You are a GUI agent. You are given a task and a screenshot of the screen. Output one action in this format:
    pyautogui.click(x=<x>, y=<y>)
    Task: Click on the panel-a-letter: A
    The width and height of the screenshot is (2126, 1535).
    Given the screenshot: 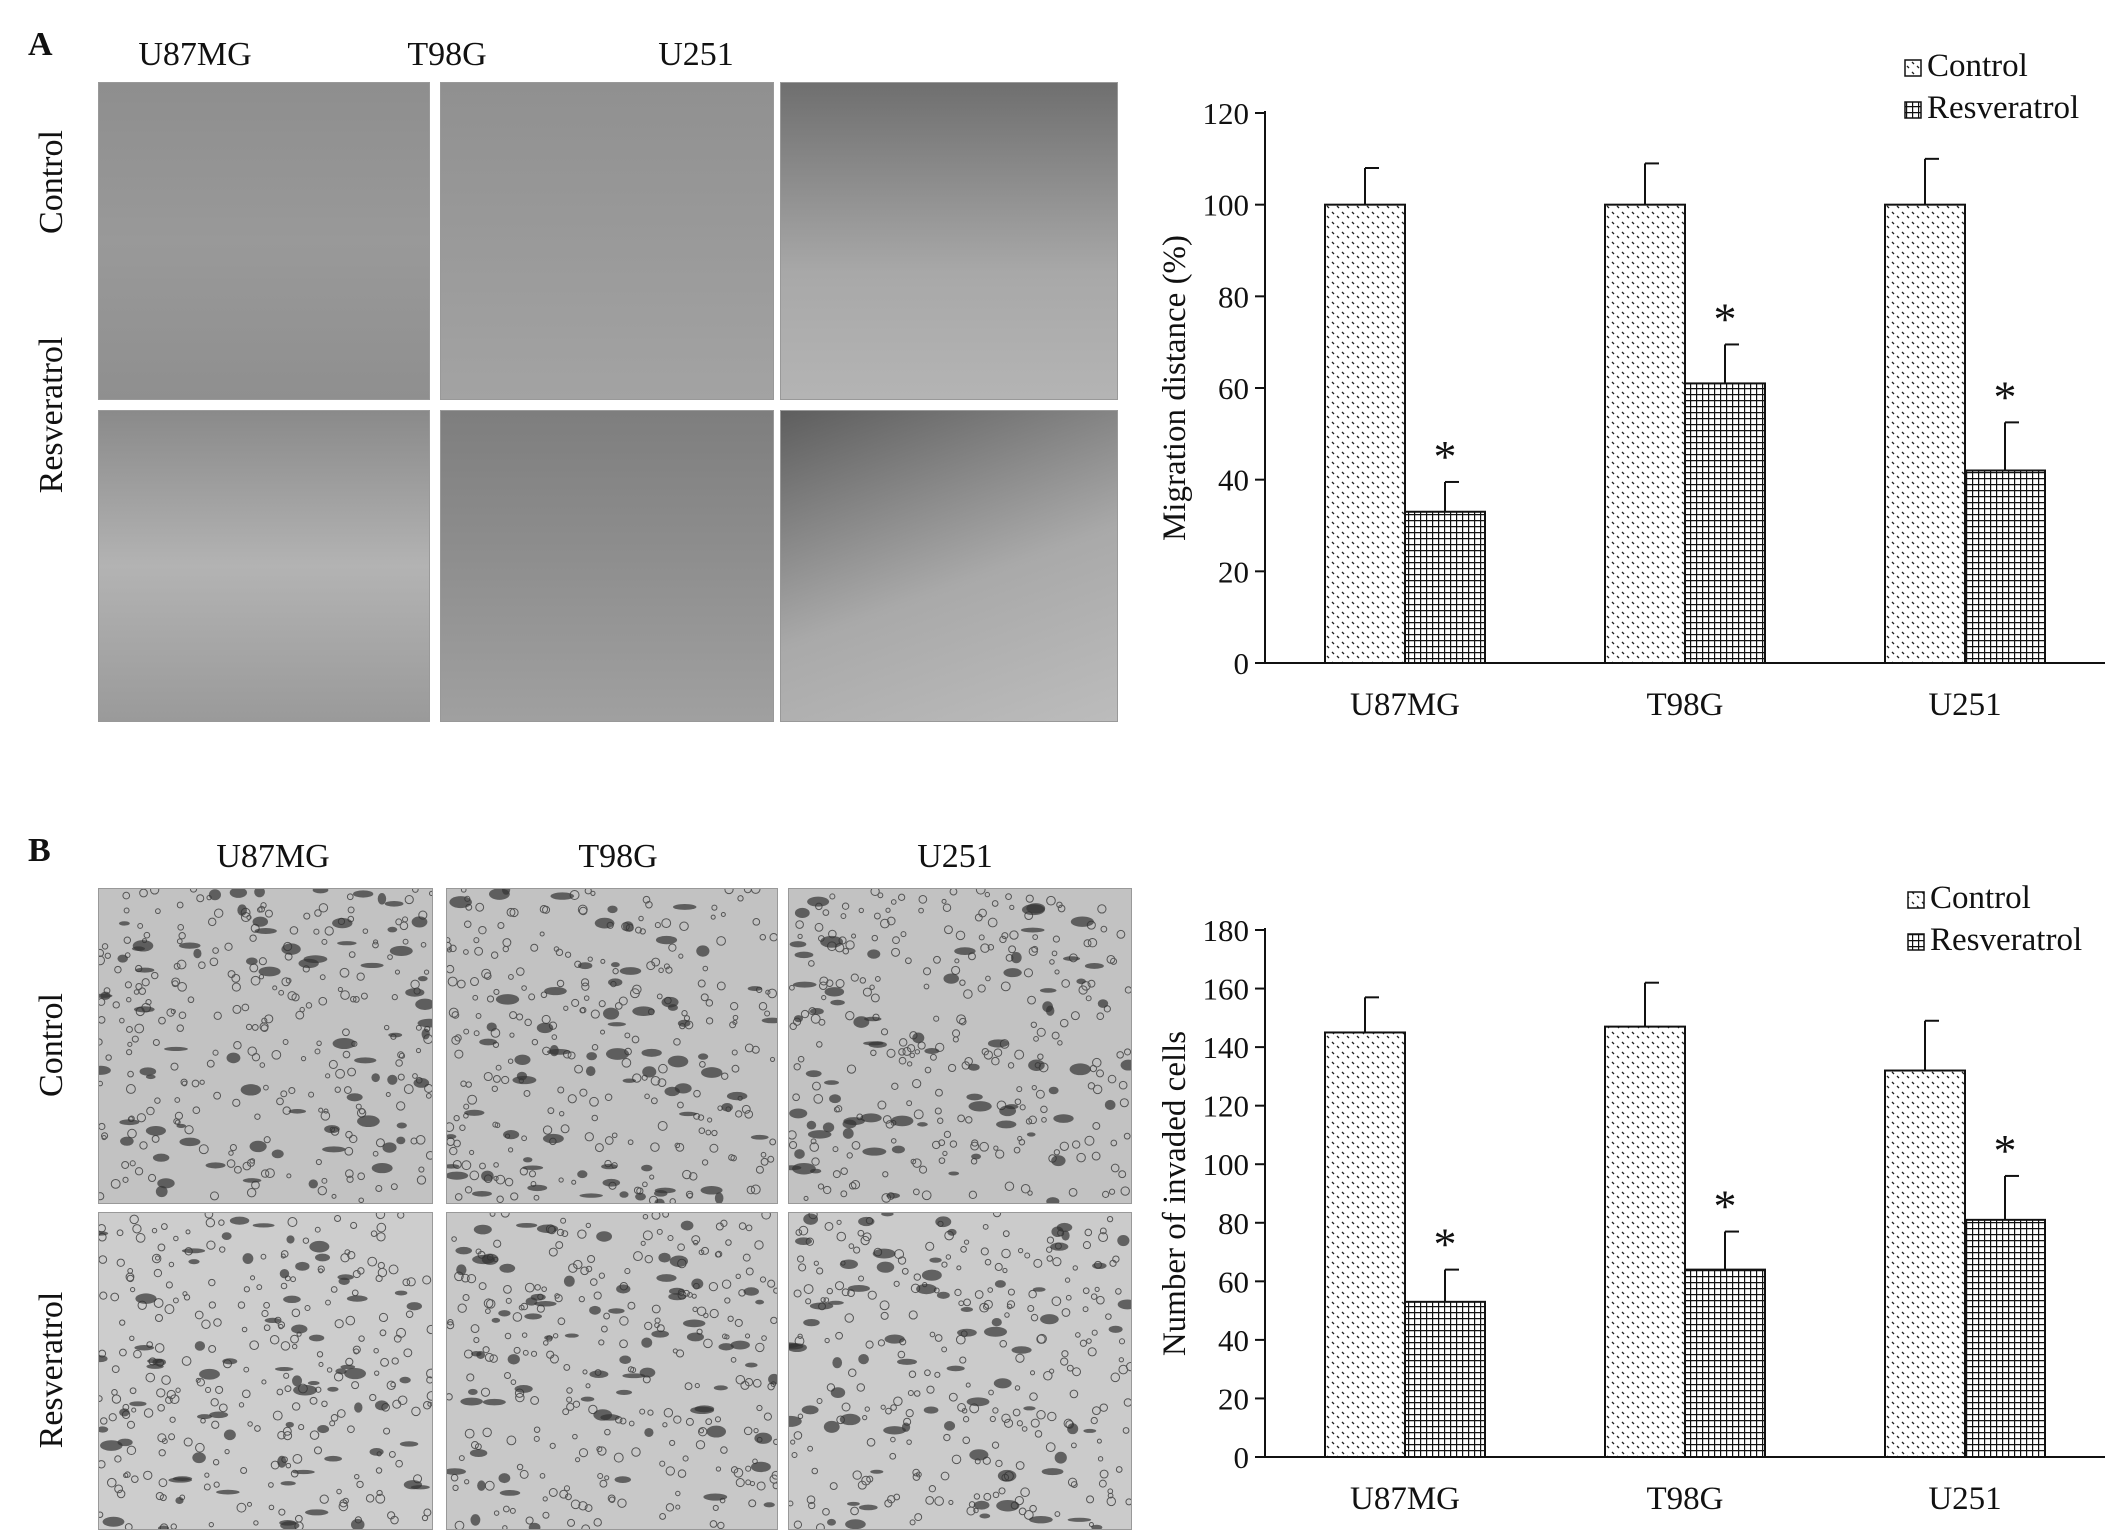 What is the action you would take?
    pyautogui.click(x=40, y=44)
    